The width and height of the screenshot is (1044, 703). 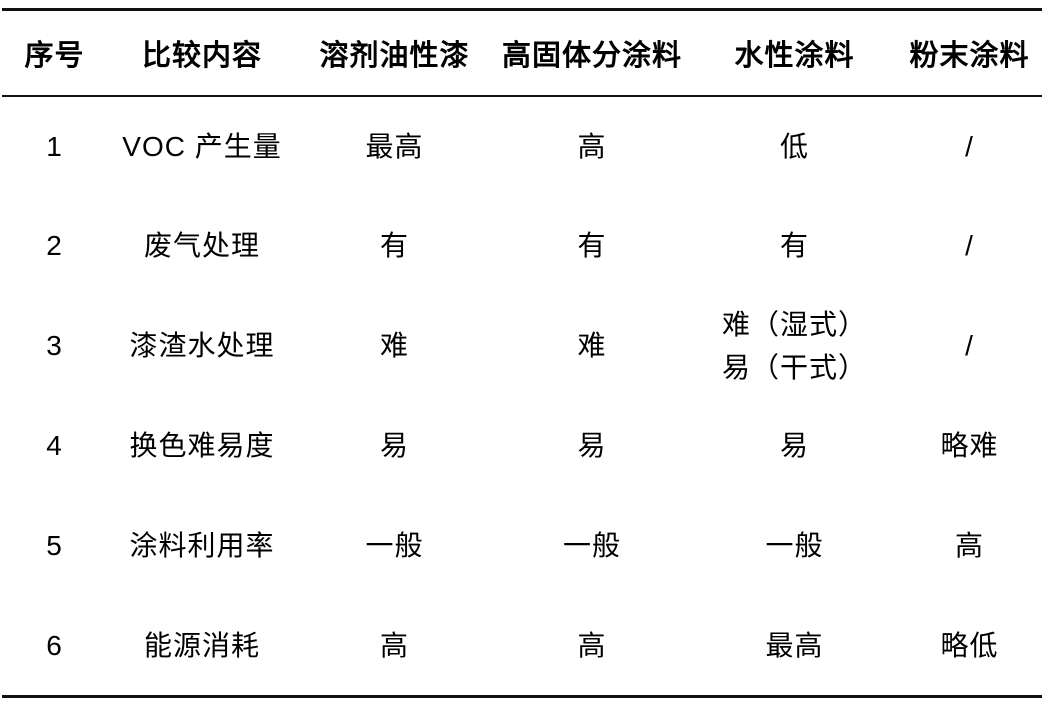 I want to click on header-cell-powder-coating: 粉末涂料, so click(x=969, y=56).